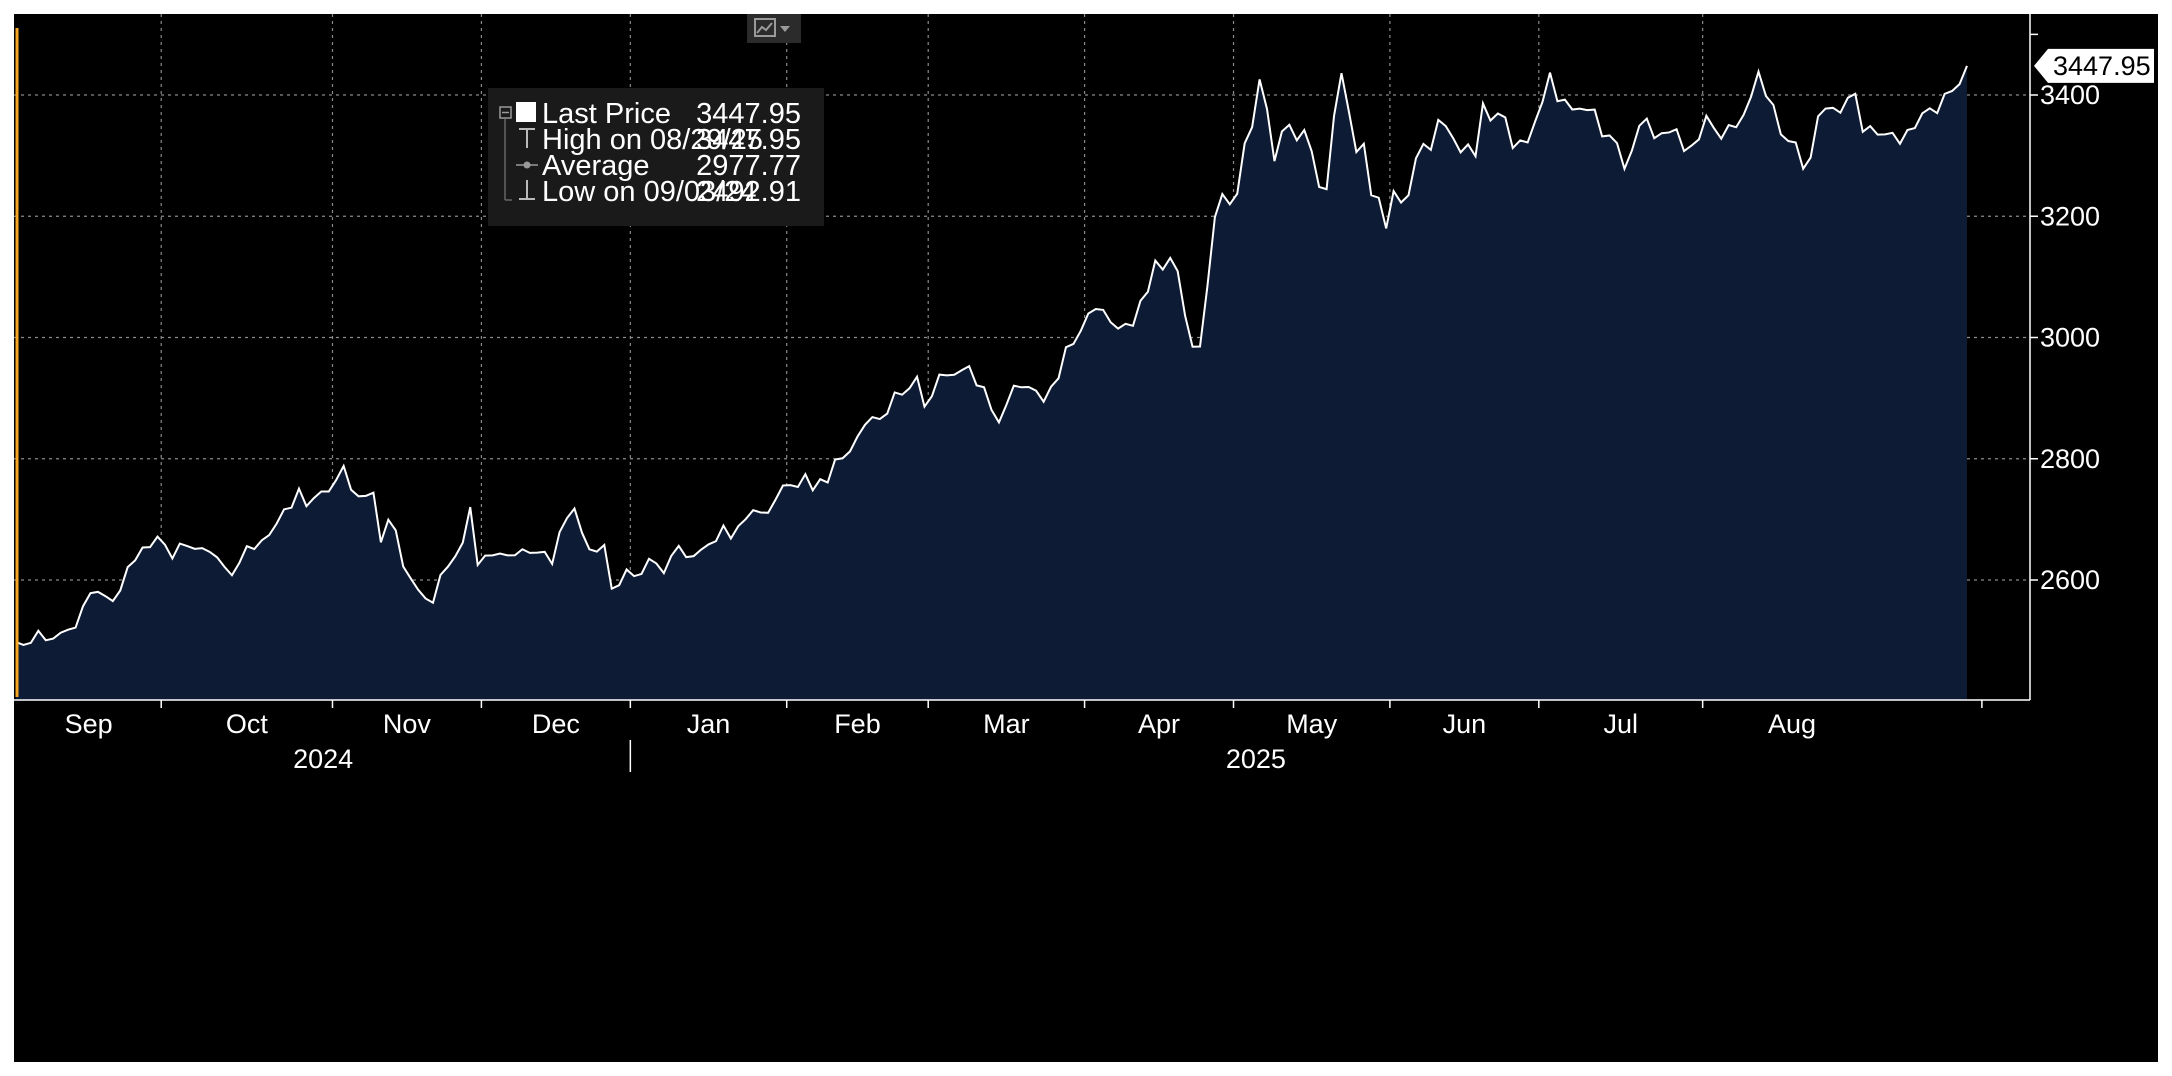  Describe the element at coordinates (940, 724) in the screenshot. I see `x-axis-month-labels: Sep Oct Nov Dec Jan Feb Mar Apr May Jun Jul Aug` at that location.